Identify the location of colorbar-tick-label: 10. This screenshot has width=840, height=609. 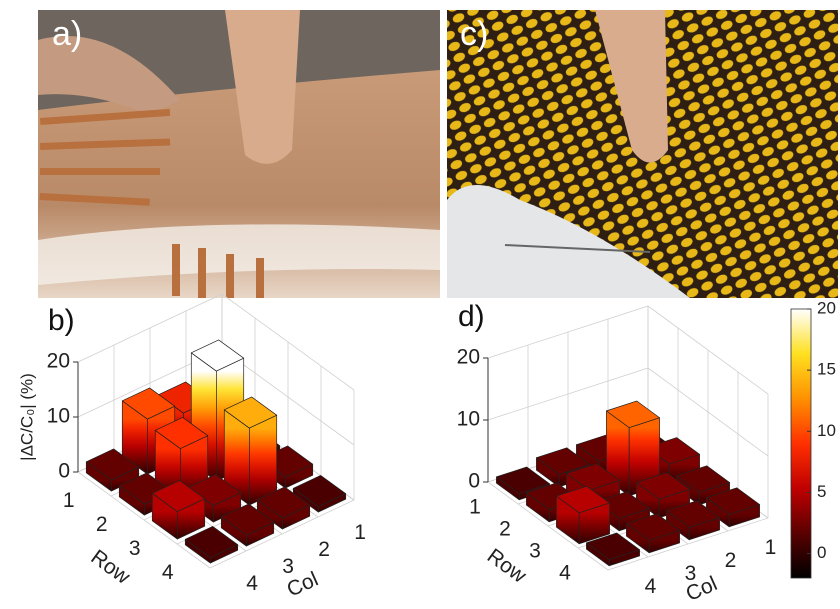
(826, 430).